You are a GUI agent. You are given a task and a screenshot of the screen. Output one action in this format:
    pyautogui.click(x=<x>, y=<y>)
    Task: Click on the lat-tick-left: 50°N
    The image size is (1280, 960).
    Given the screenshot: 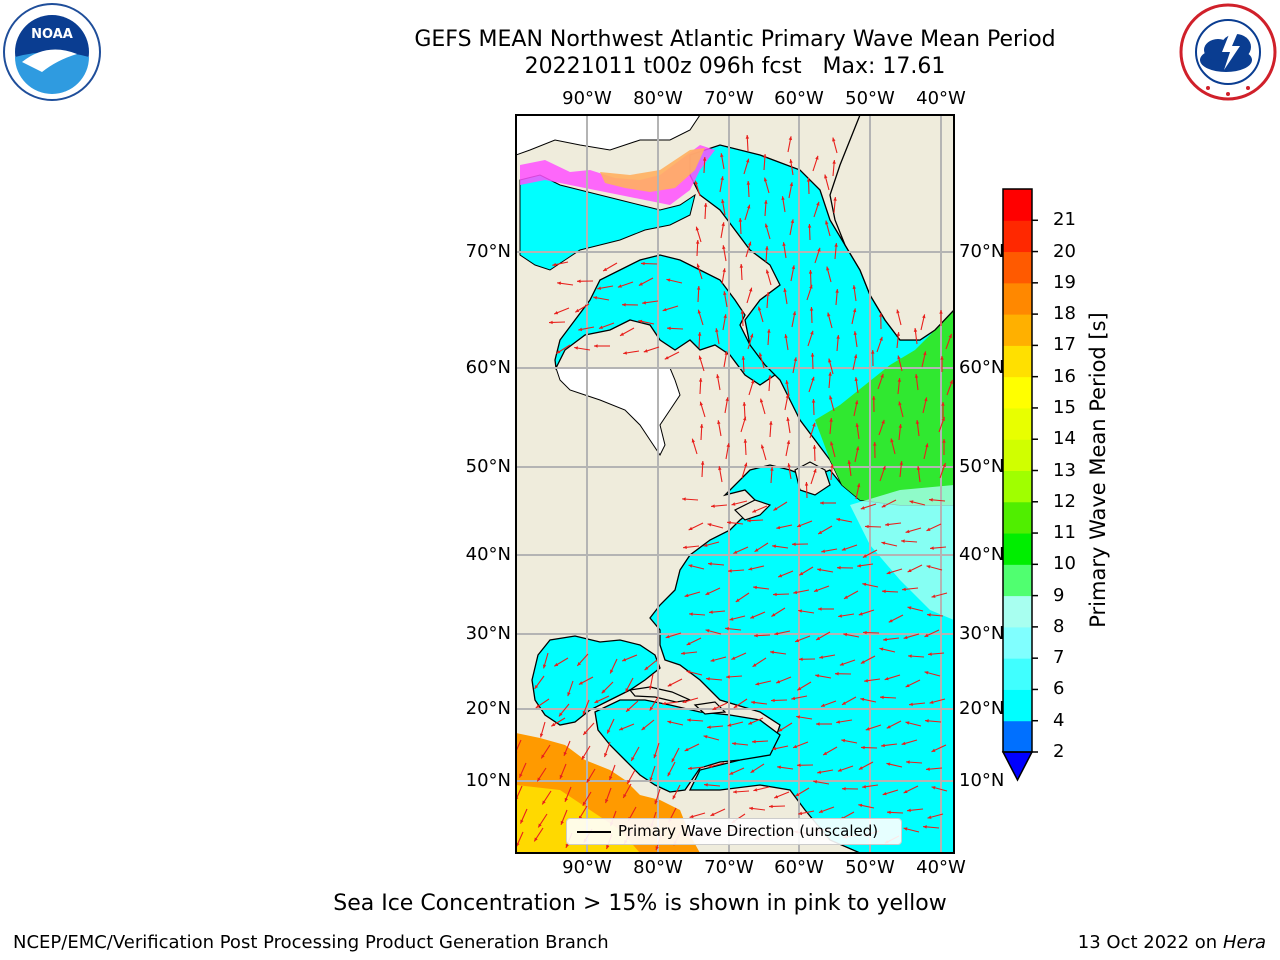 What is the action you would take?
    pyautogui.click(x=488, y=466)
    